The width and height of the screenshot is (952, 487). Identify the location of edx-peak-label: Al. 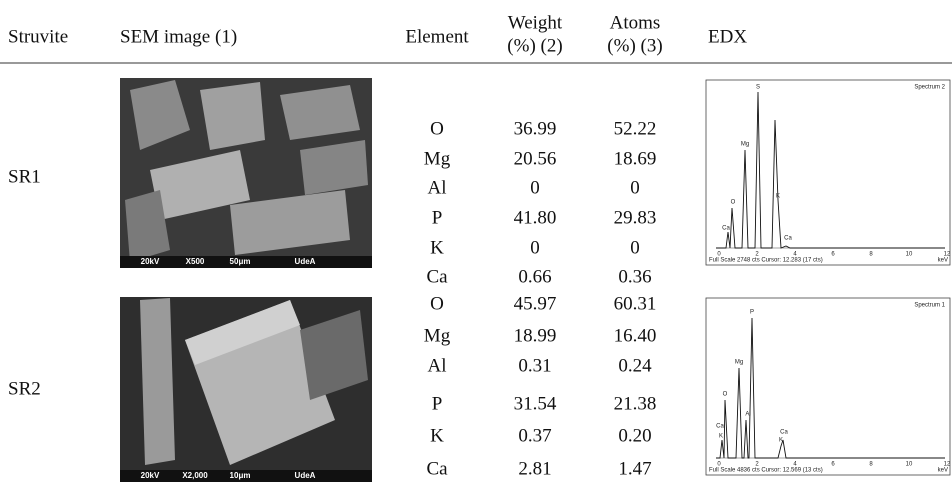
(747, 415).